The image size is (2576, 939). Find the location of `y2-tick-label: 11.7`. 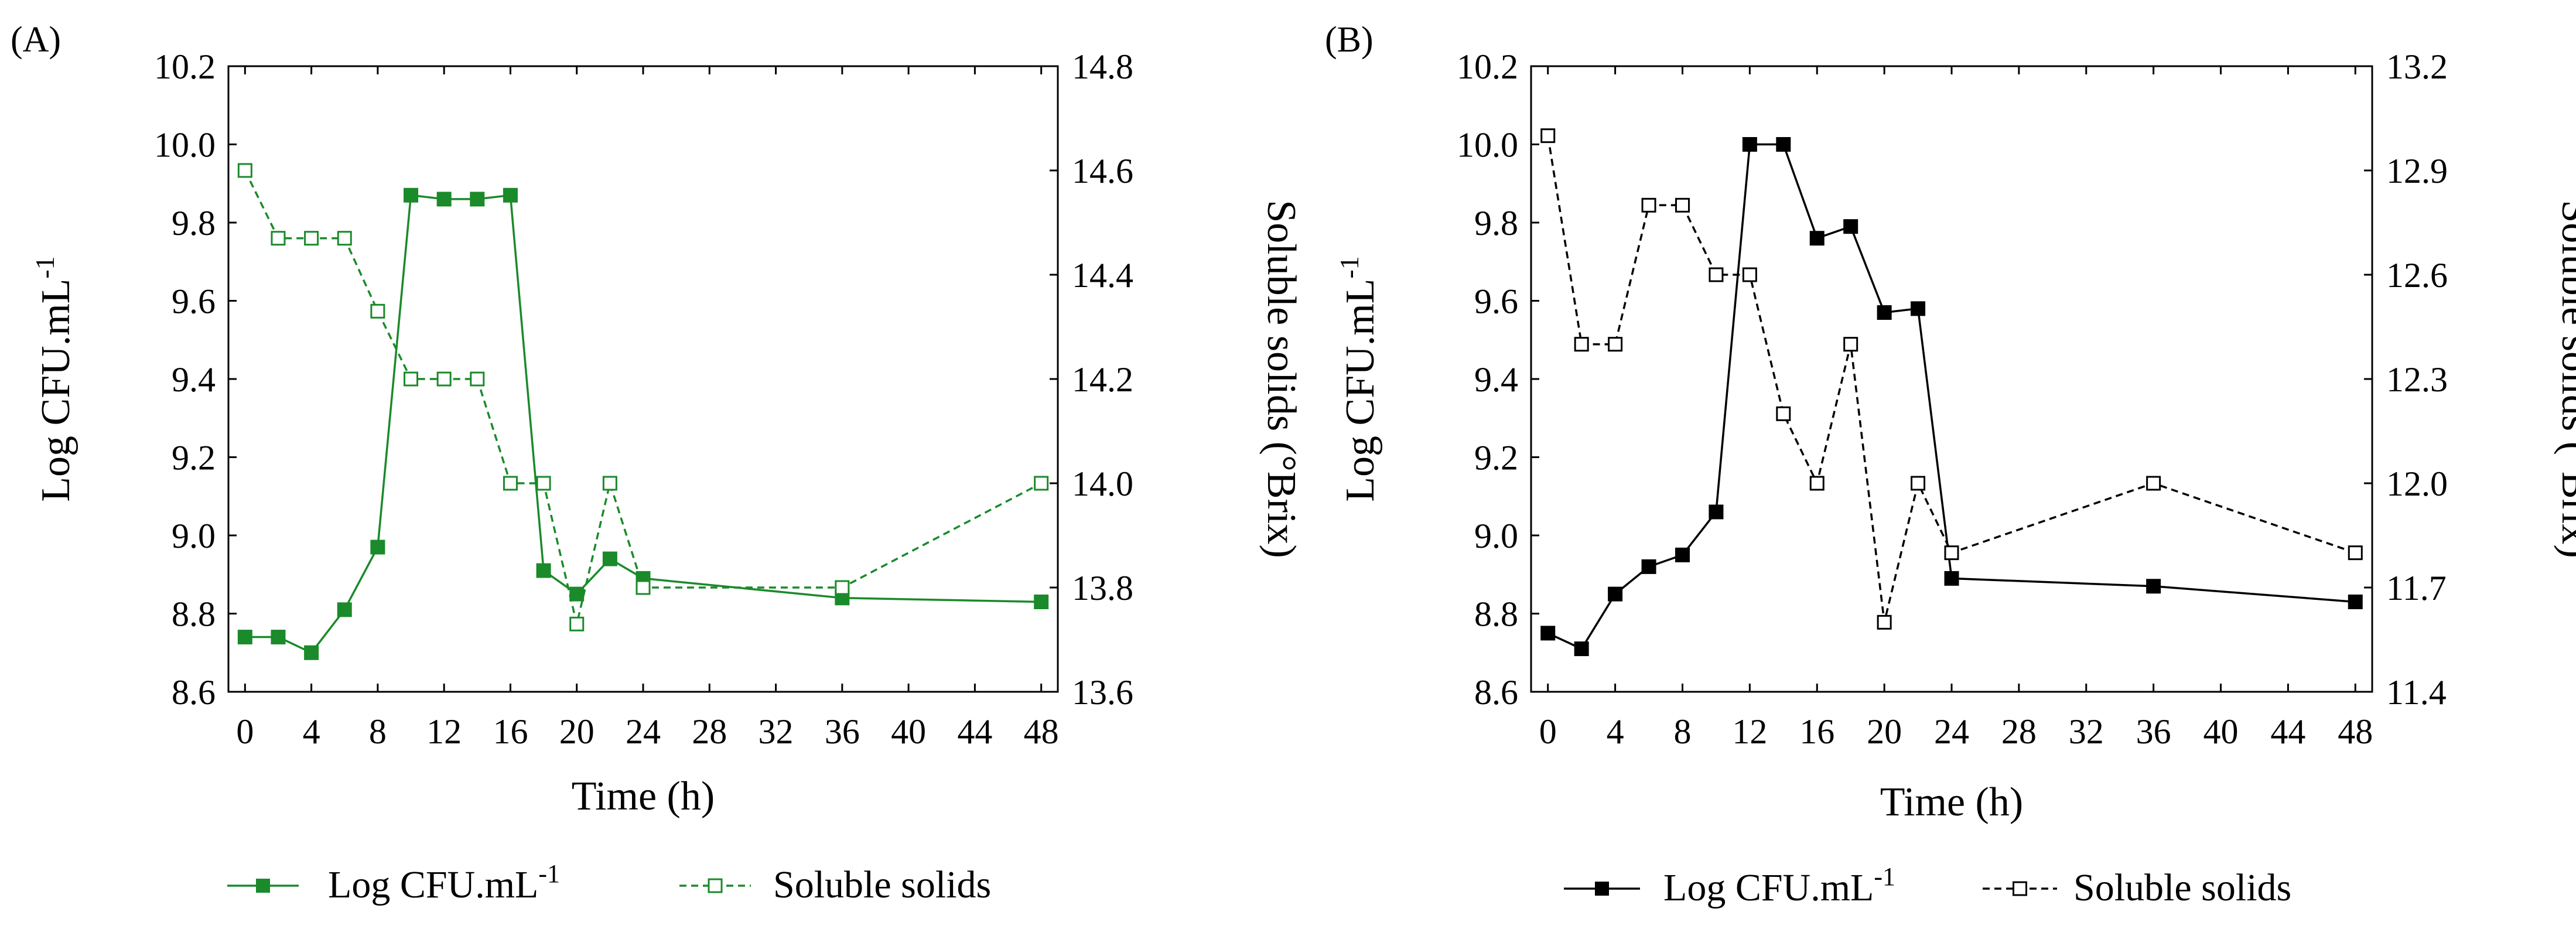

y2-tick-label: 11.7 is located at coordinates (2417, 588).